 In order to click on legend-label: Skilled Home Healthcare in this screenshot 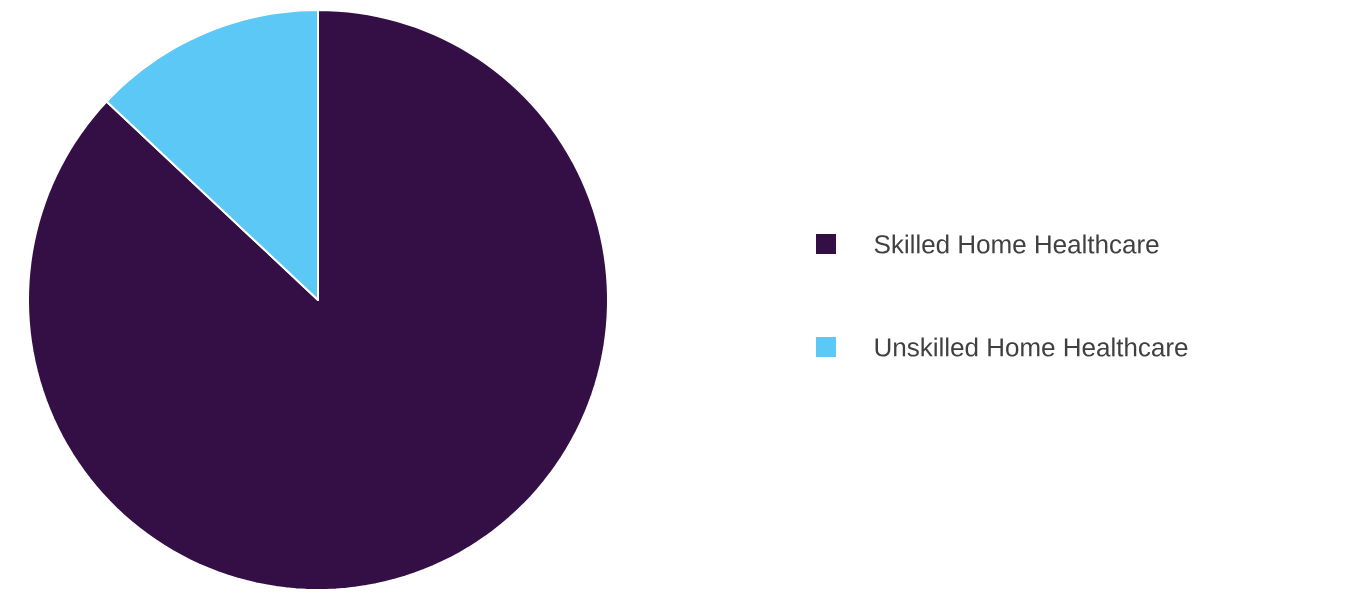, I will do `click(1016, 244)`.